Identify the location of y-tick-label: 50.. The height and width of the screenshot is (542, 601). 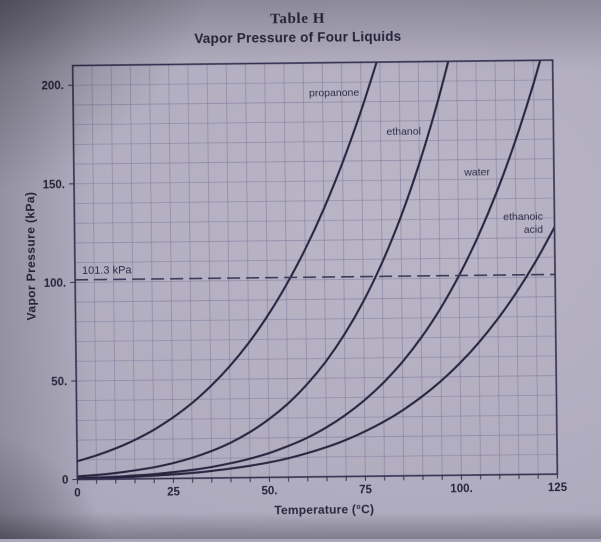
(59, 382).